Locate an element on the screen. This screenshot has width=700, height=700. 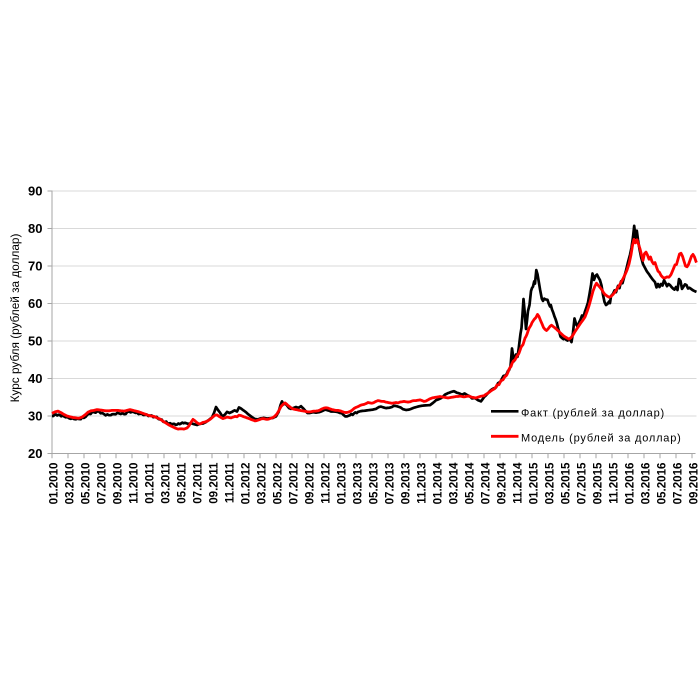
svg-text: 05.2013 is located at coordinates (374, 483).